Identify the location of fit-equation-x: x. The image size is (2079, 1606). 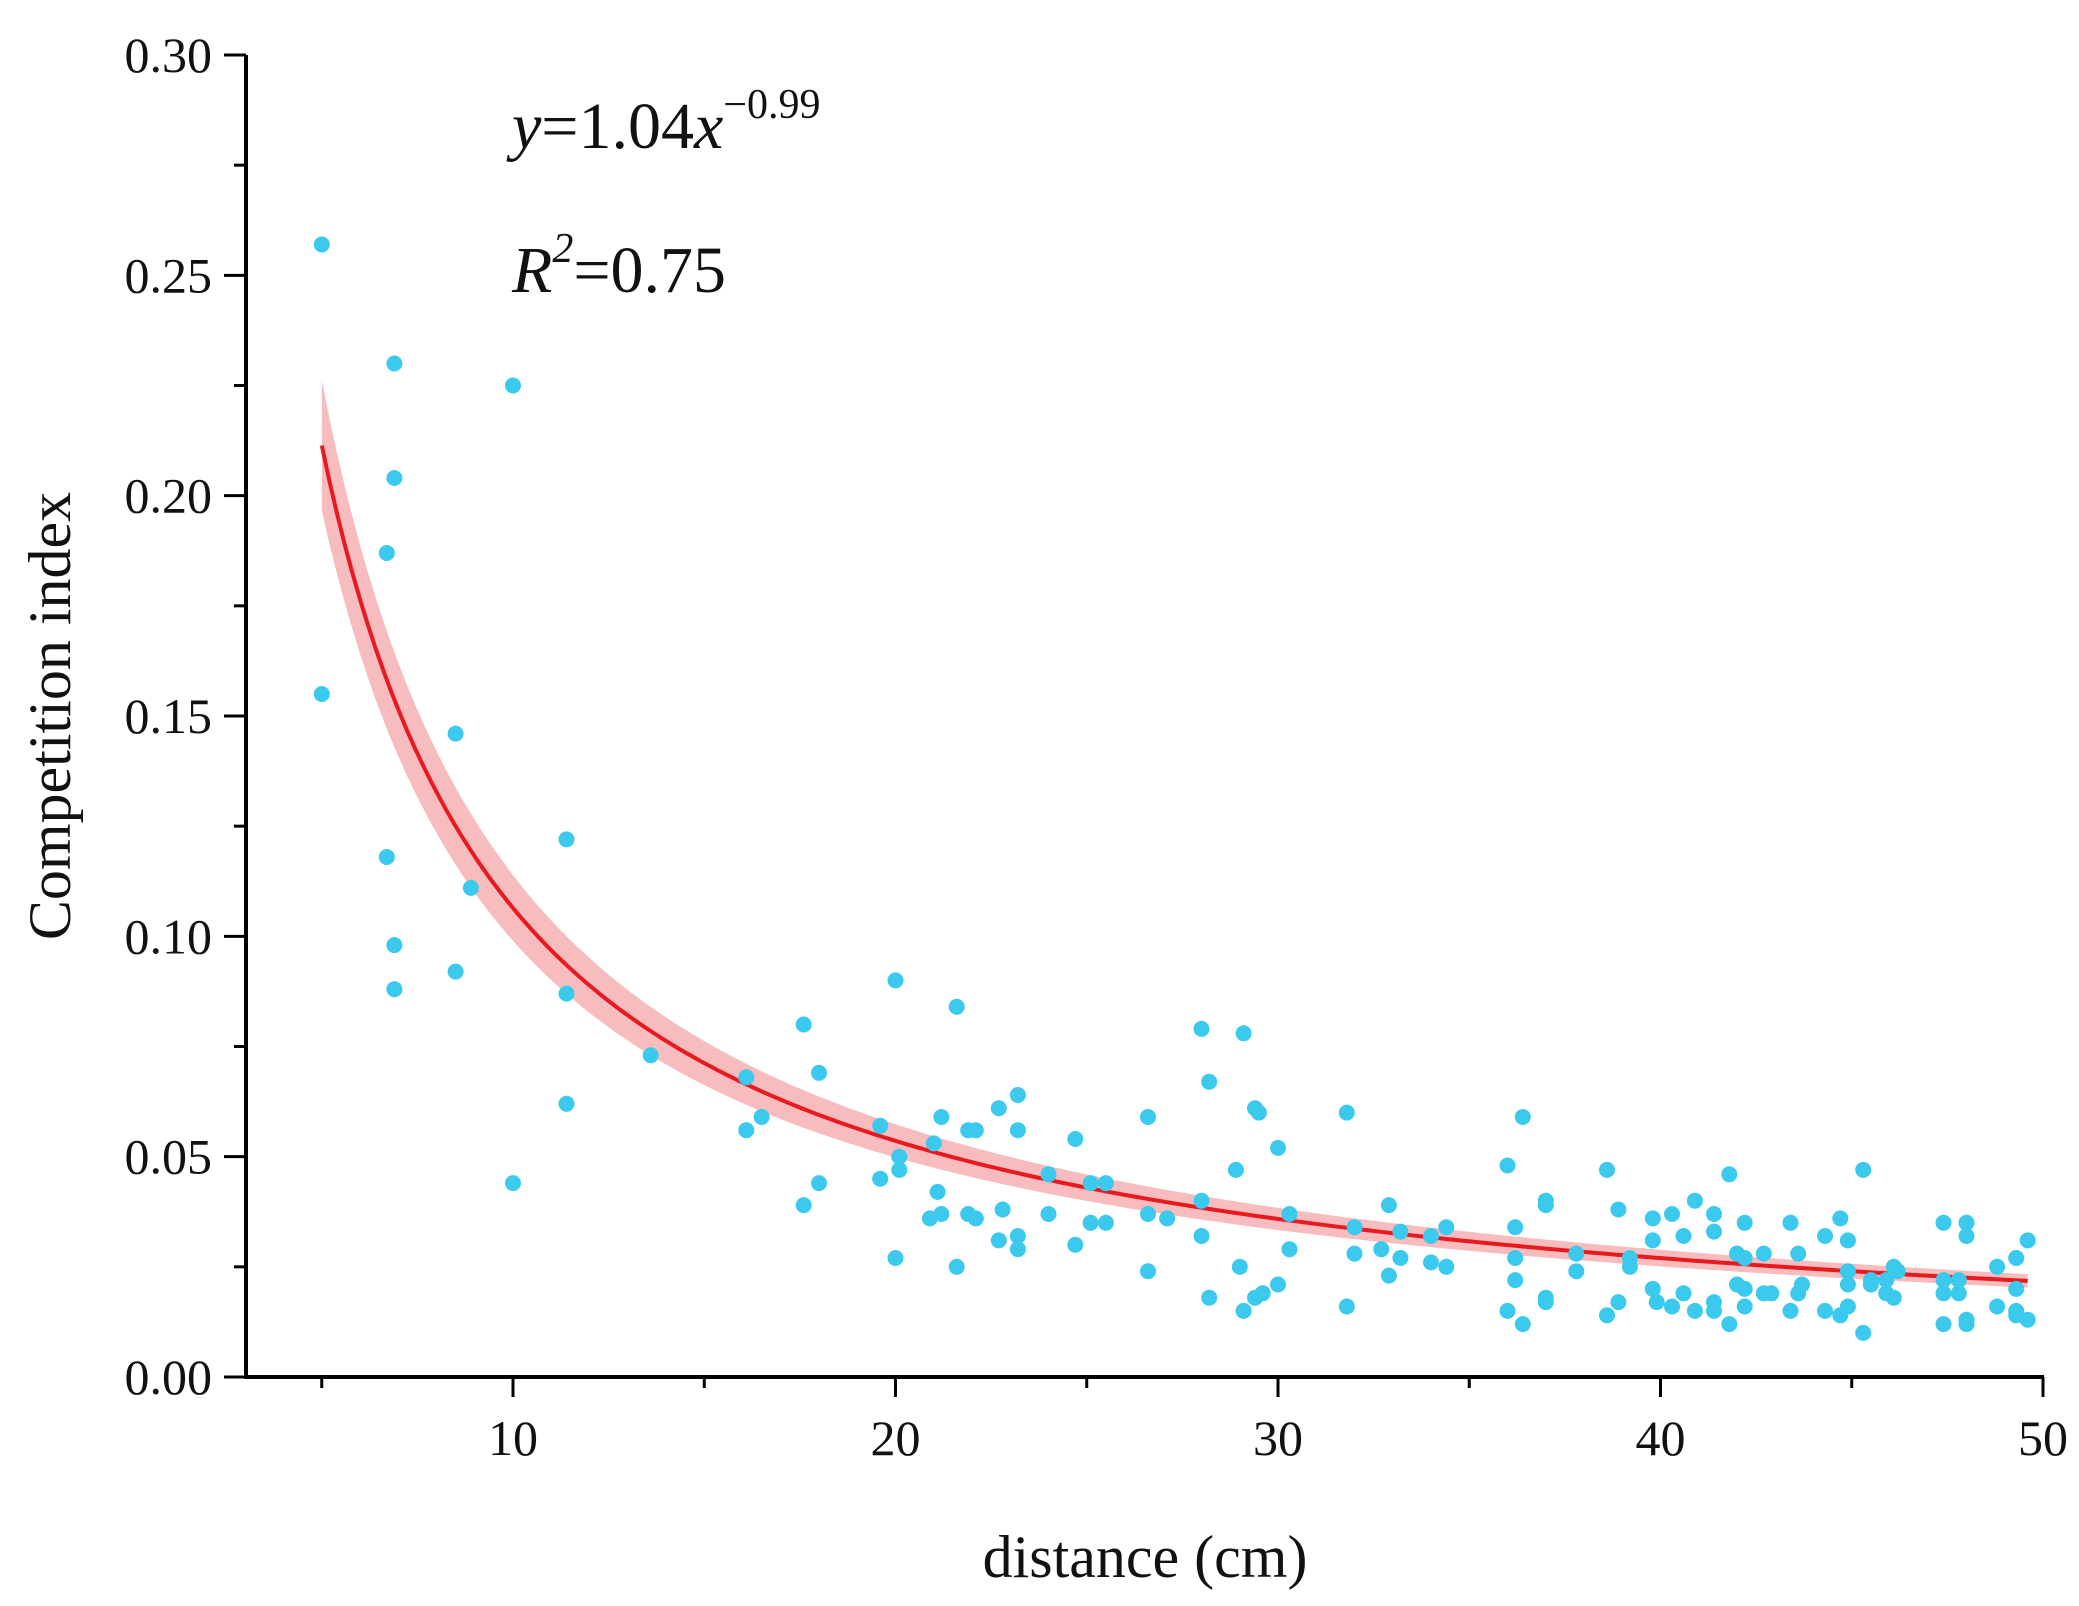
(708, 126).